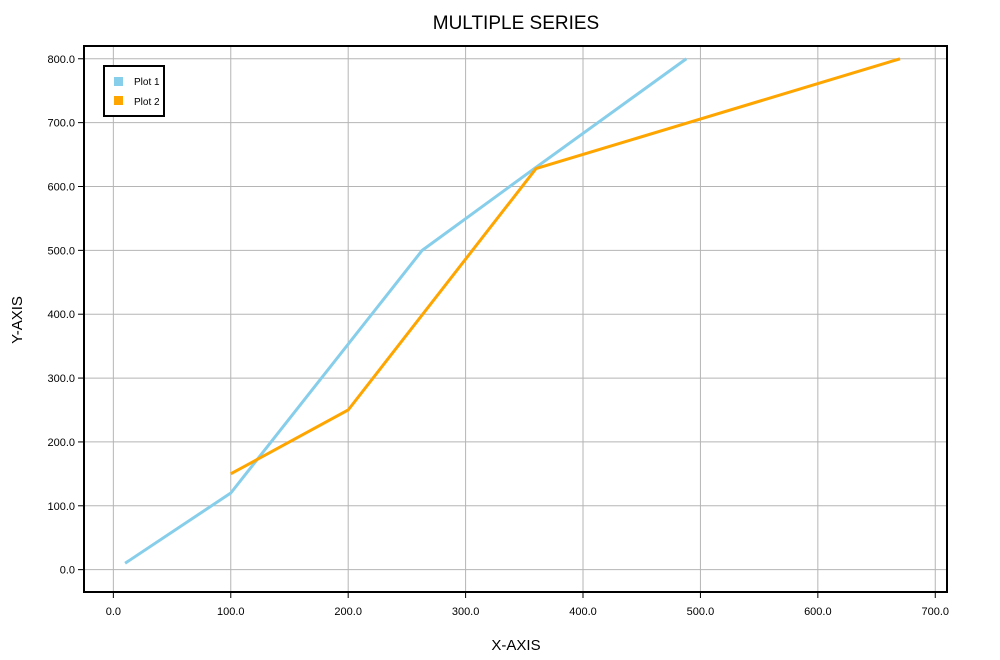 This screenshot has height=660, width=1000. I want to click on y-tick-label: 600.0, so click(61, 187).